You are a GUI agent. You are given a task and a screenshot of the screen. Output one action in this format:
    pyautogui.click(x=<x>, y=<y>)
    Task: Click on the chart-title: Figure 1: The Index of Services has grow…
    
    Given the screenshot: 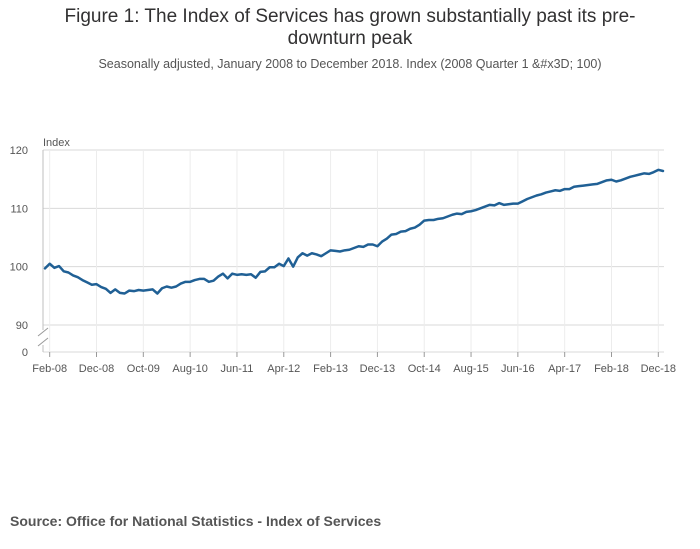 What is the action you would take?
    pyautogui.click(x=350, y=28)
    